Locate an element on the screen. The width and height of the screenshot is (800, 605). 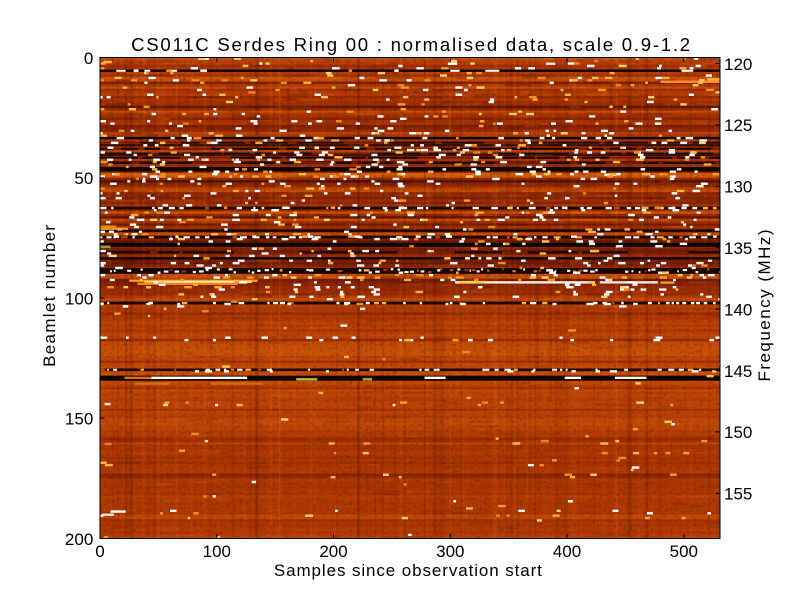
svg-text: 130 is located at coordinates (738, 187).